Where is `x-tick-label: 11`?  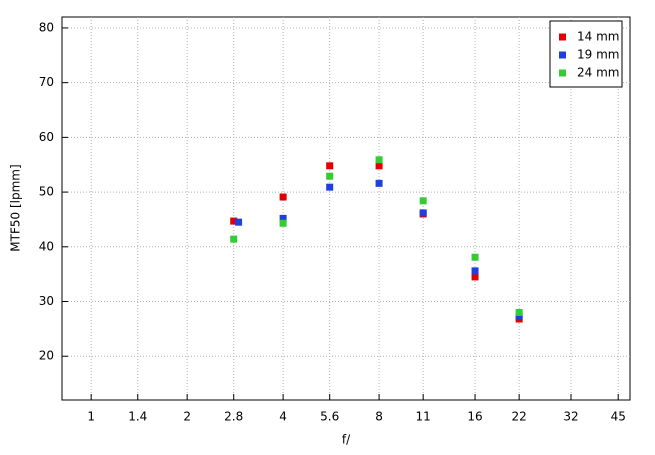
x-tick-label: 11 is located at coordinates (423, 417).